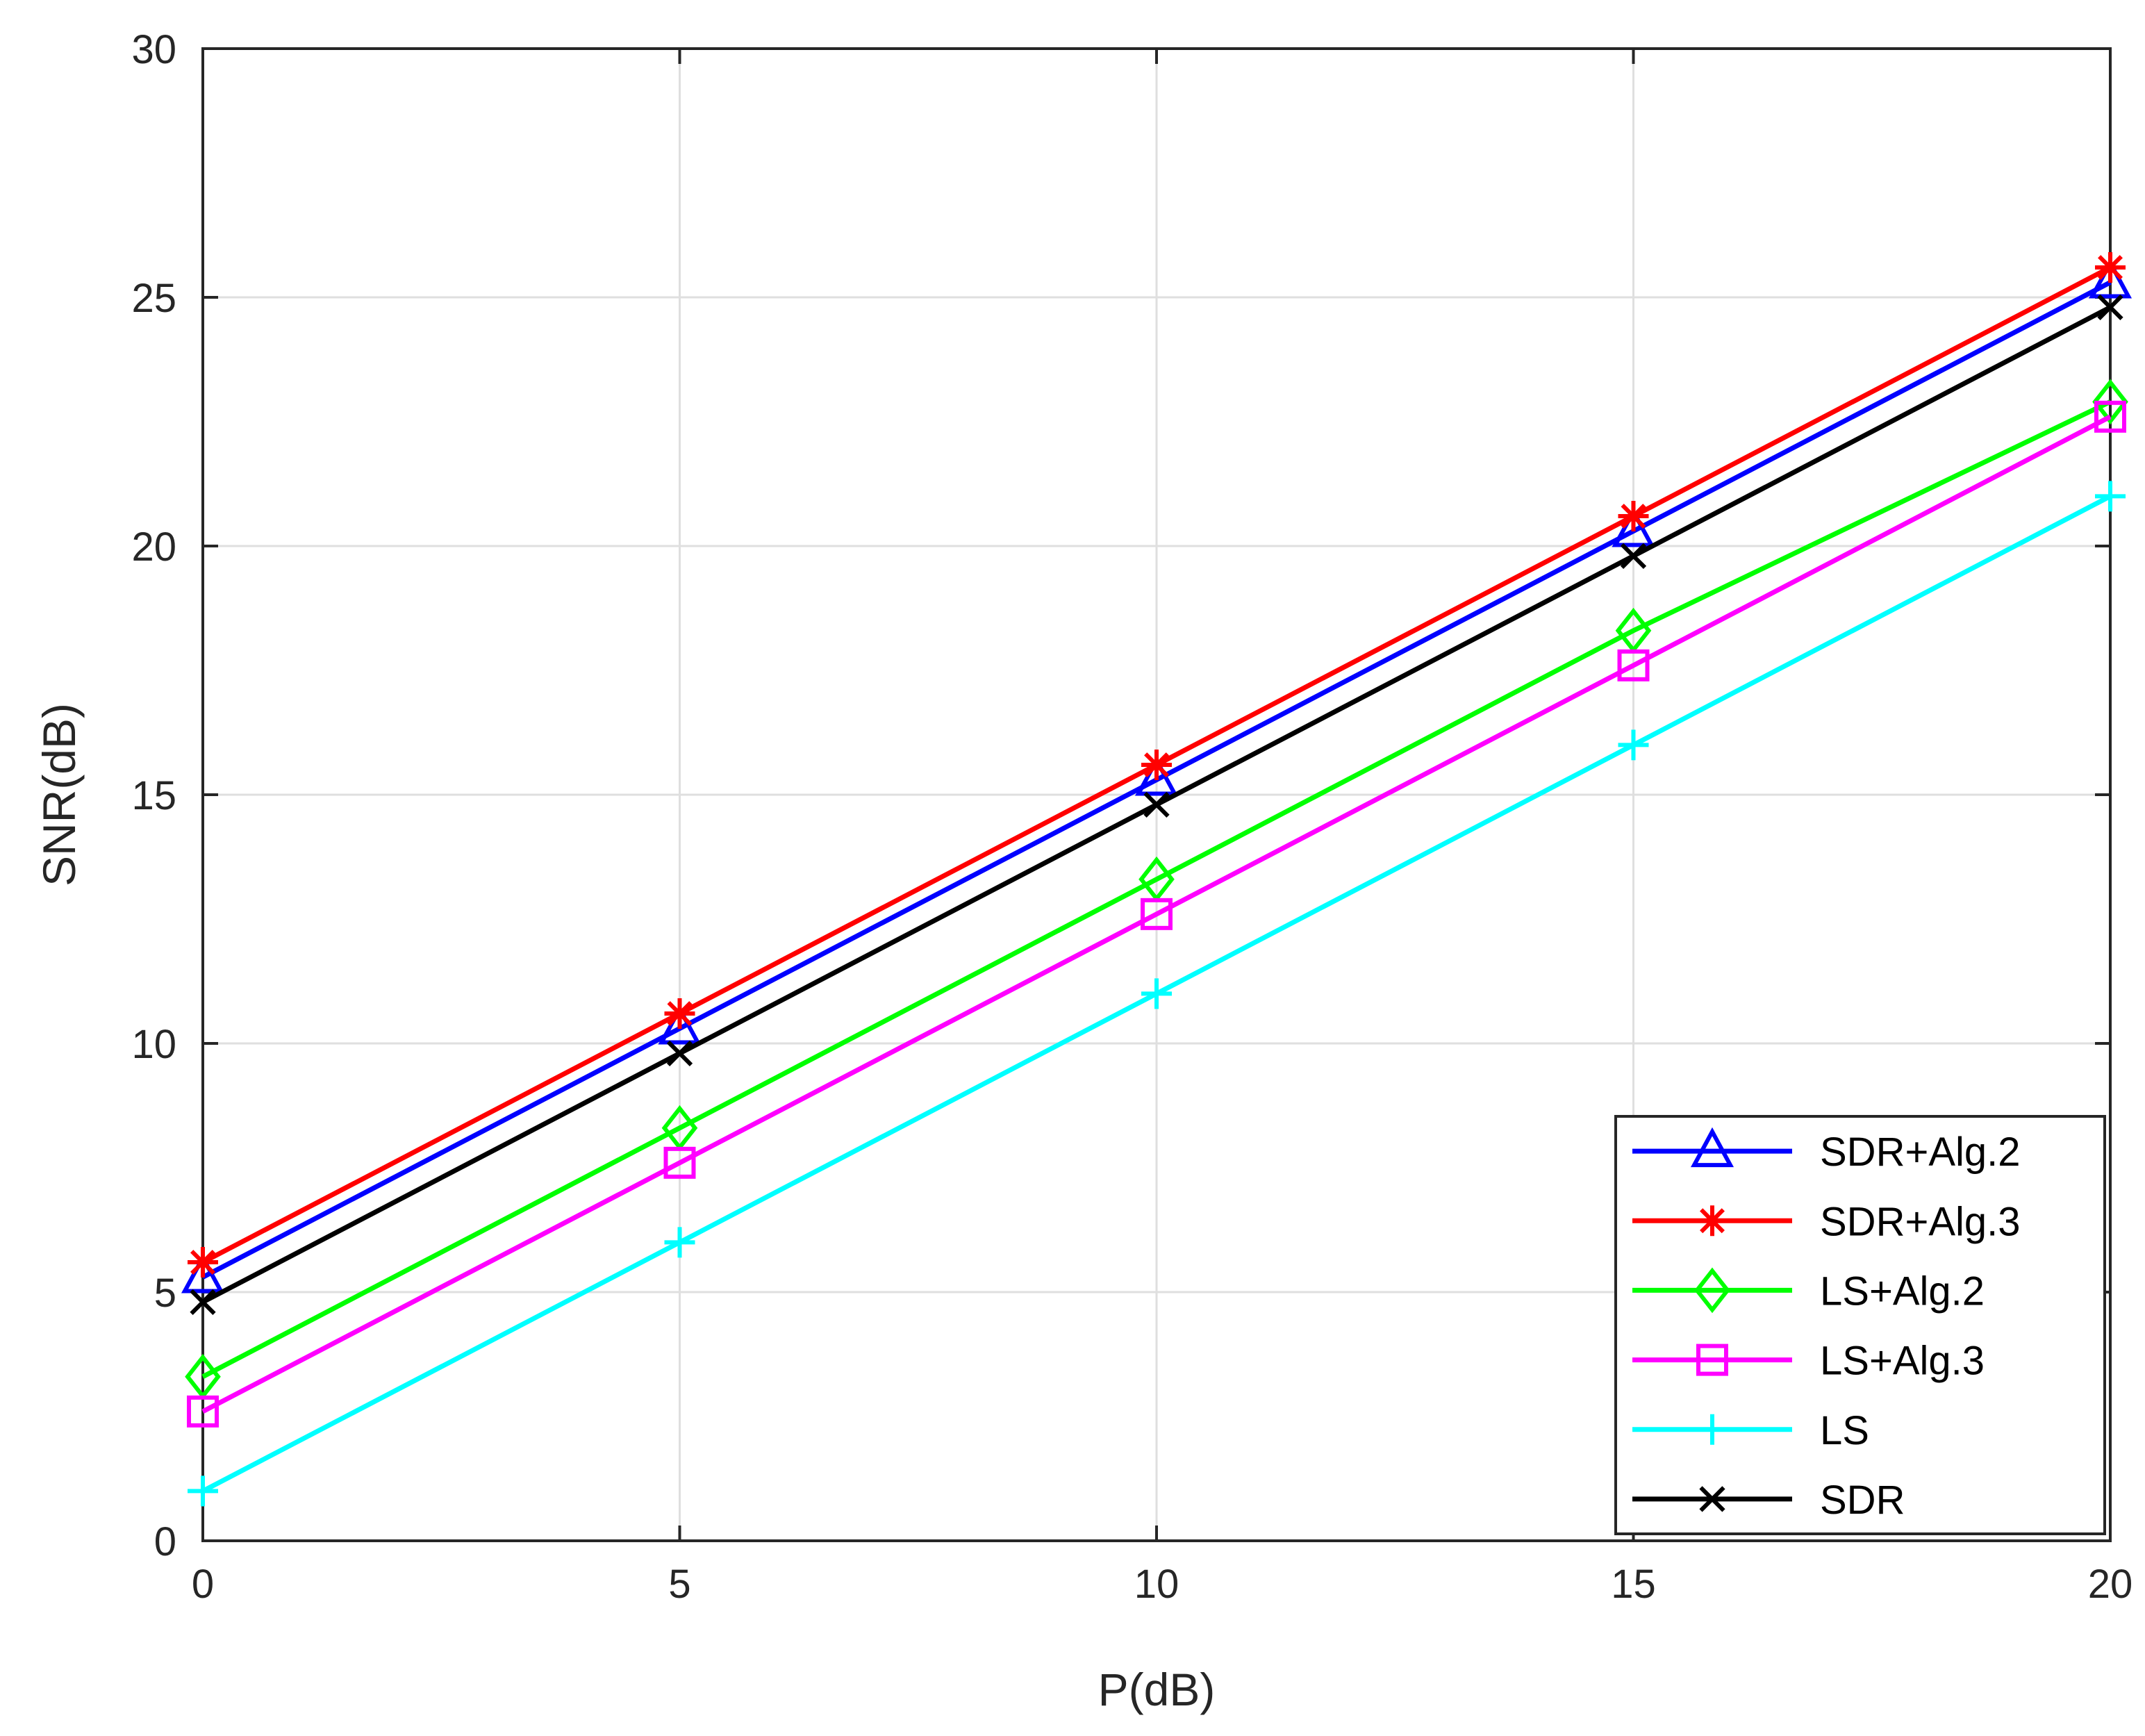 The height and width of the screenshot is (1736, 2145). I want to click on legend-item: LS+Alg.2, so click(1809, 1290).